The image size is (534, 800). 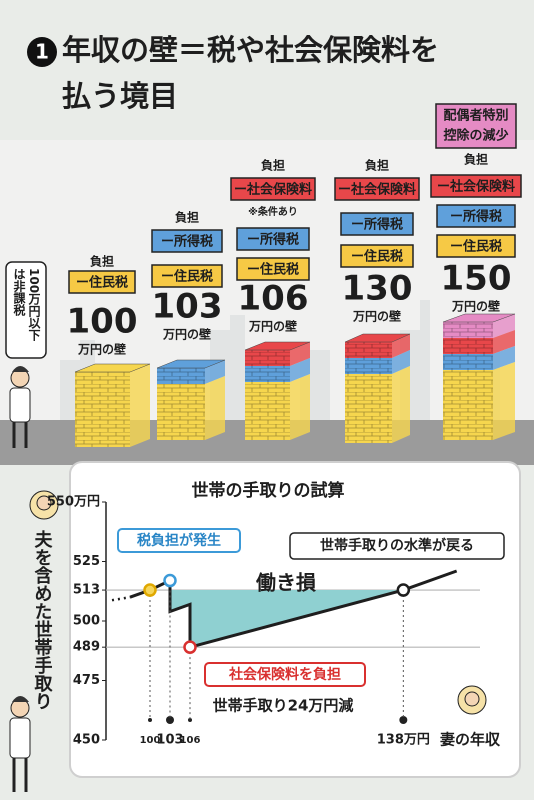 What do you see at coordinates (250, 50) in the screenshot?
I see `title-line: 年収の壁＝税や社会保険料を` at bounding box center [250, 50].